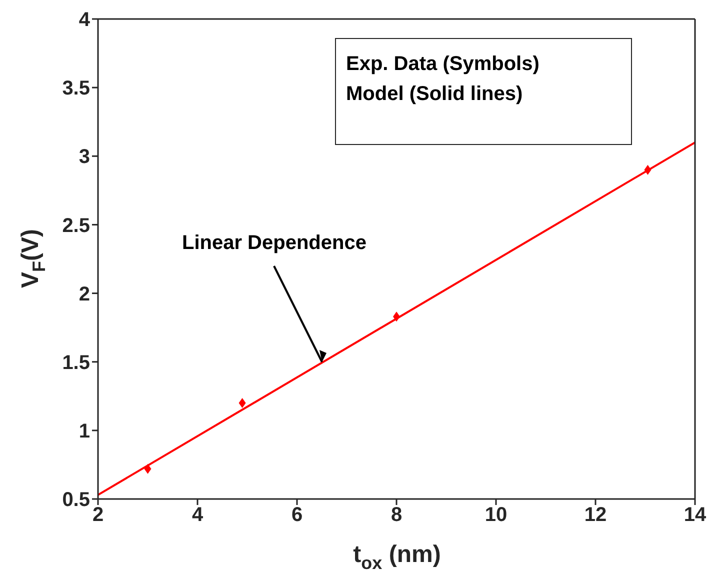 The height and width of the screenshot is (582, 717). What do you see at coordinates (397, 557) in the screenshot?
I see `x-axis-title: t$_{ox}$ (nm)` at bounding box center [397, 557].